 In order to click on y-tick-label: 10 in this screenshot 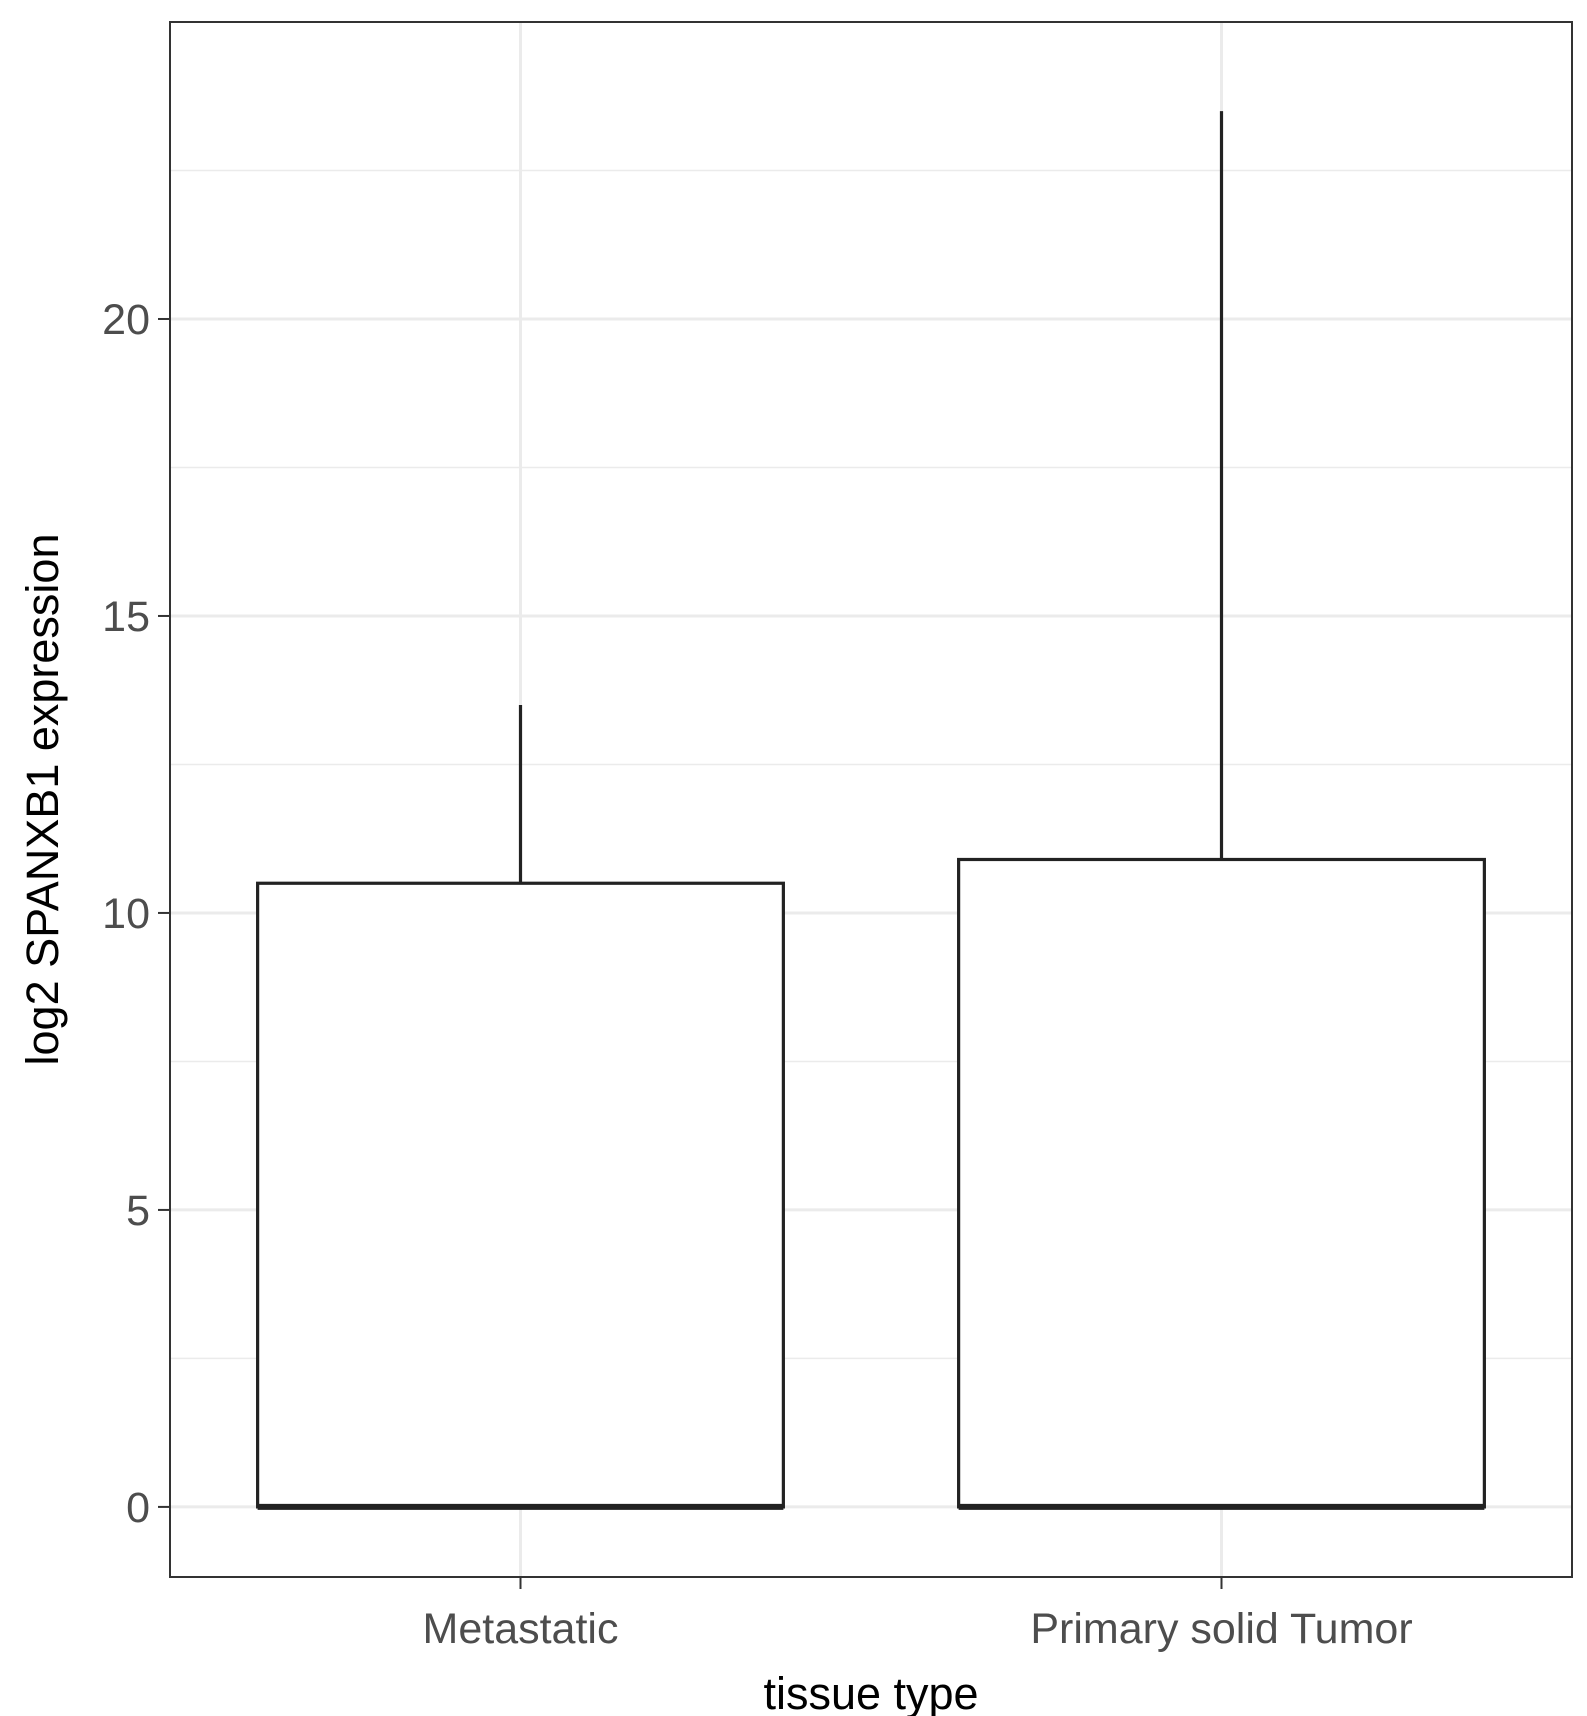, I will do `click(126, 914)`.